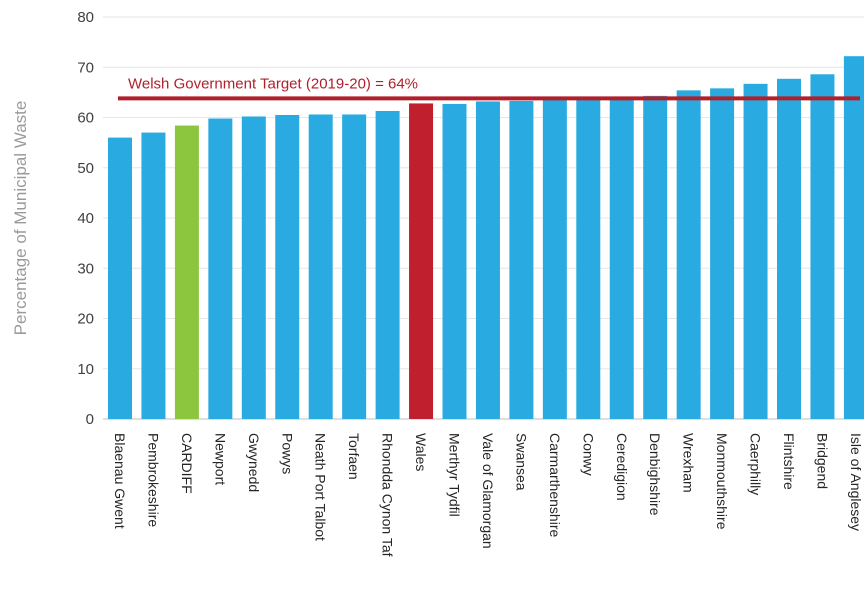 This screenshot has width=864, height=589. What do you see at coordinates (120, 481) in the screenshot?
I see `x-category-label: Blaenau Gwent` at bounding box center [120, 481].